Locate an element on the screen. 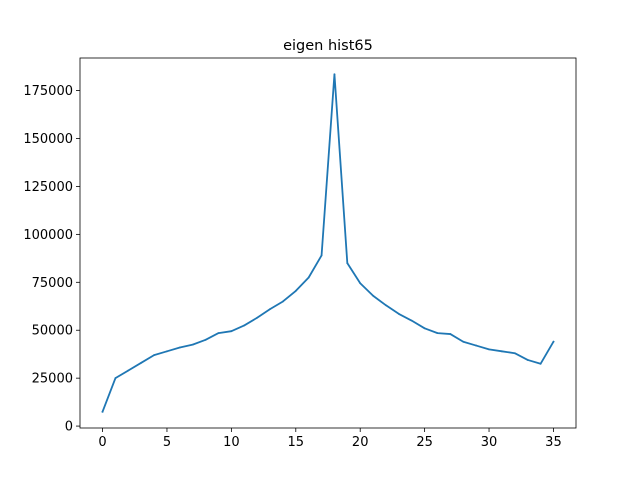  x-tick-label: 20 is located at coordinates (360, 442).